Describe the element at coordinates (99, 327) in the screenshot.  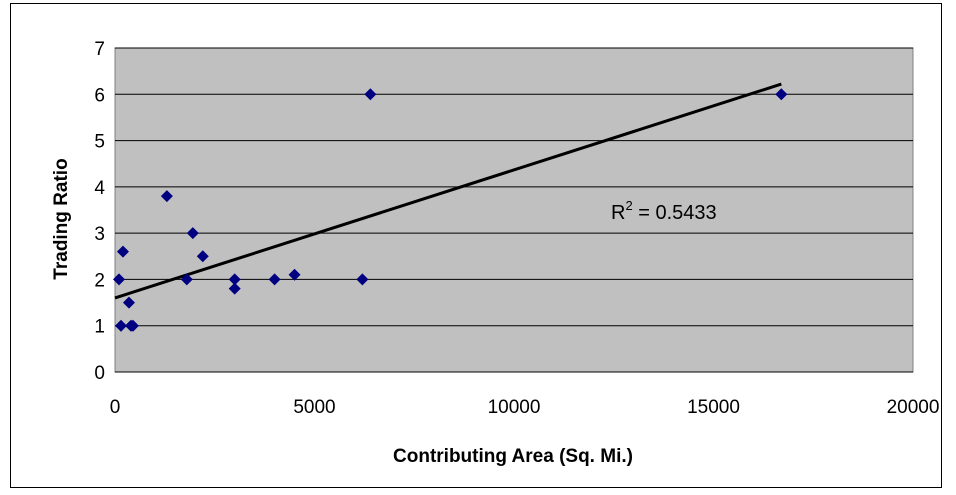
I see `y-tick-label: 1` at that location.